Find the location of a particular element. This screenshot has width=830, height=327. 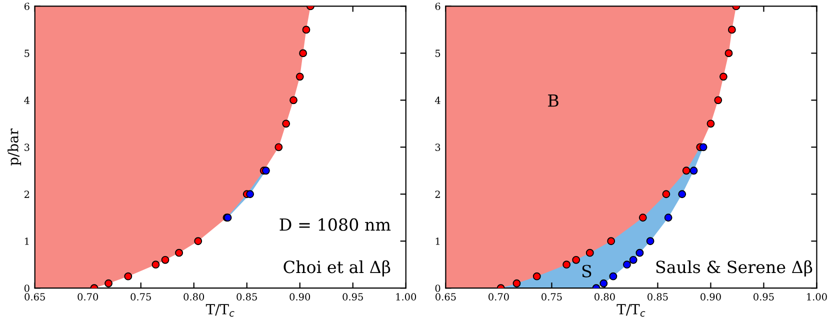

annotation: Sauls & Serene Δβ is located at coordinates (734, 268).